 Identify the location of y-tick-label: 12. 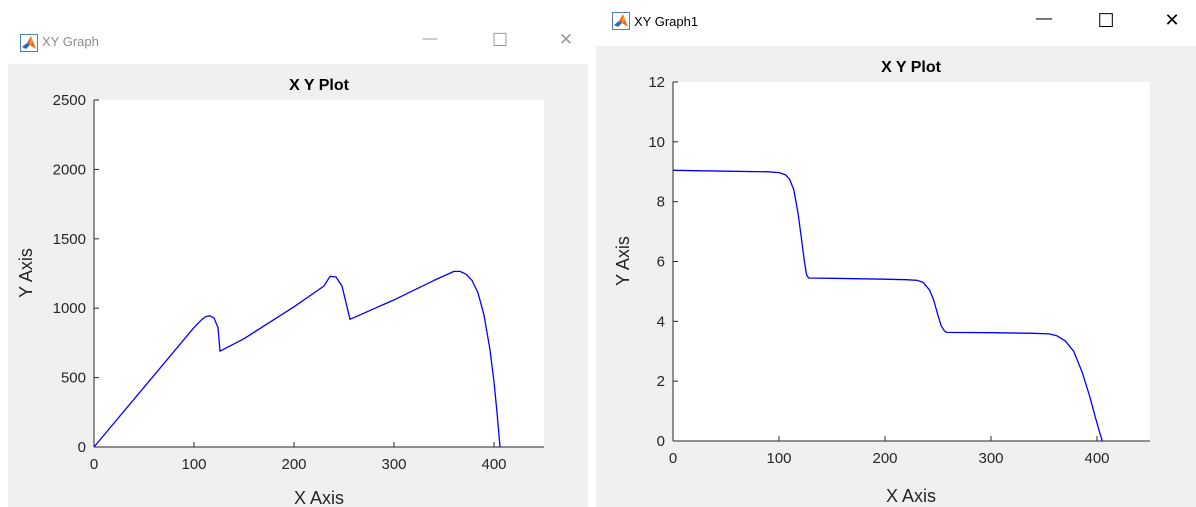
(656, 82).